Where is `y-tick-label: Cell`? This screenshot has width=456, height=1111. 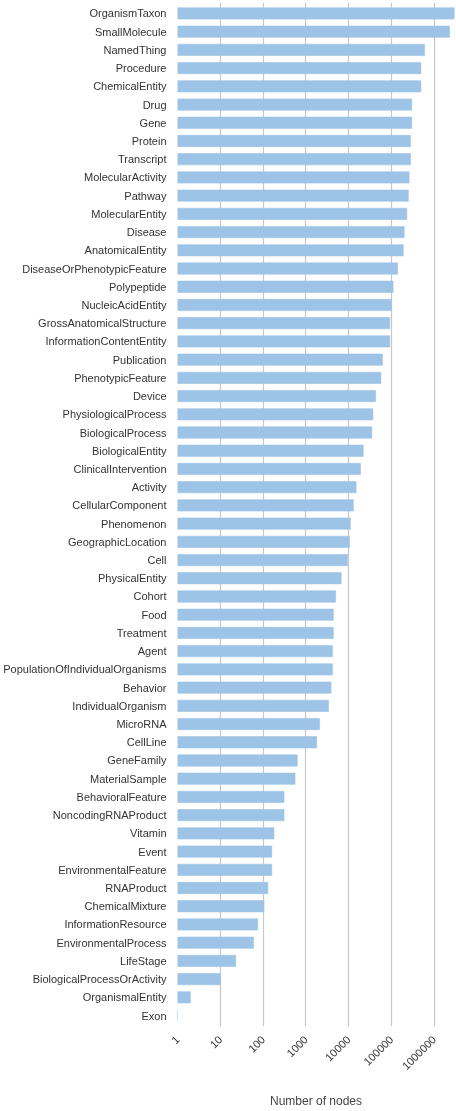 y-tick-label: Cell is located at coordinates (157, 560).